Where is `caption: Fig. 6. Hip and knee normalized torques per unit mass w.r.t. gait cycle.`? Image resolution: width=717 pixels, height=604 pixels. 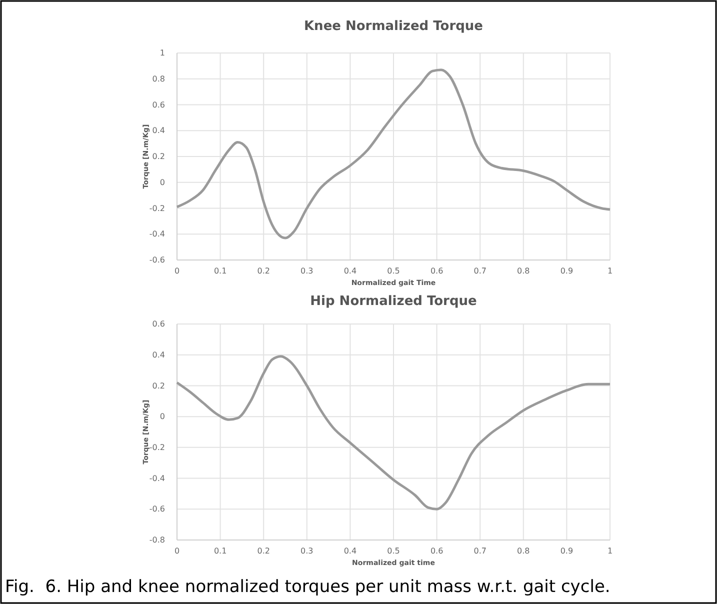
caption: Fig. 6. Hip and knee normalized torques per unit mass w.r.t. gait cycle. is located at coordinates (307, 587).